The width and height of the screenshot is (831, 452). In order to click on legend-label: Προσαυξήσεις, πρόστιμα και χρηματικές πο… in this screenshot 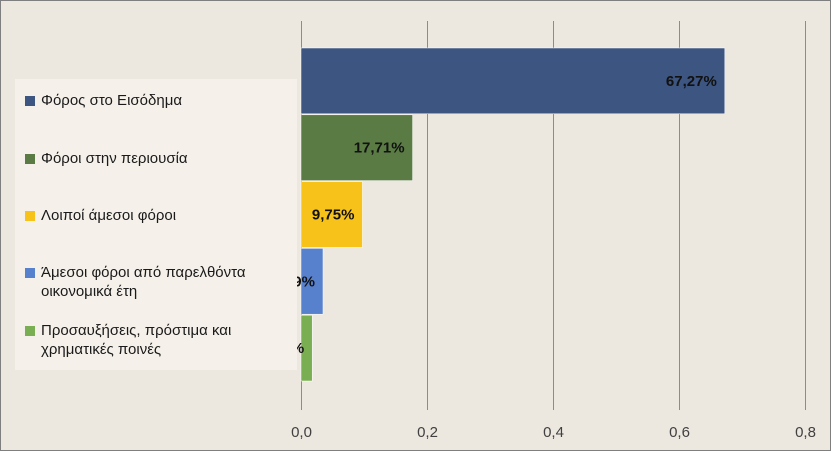, I will do `click(136, 340)`.